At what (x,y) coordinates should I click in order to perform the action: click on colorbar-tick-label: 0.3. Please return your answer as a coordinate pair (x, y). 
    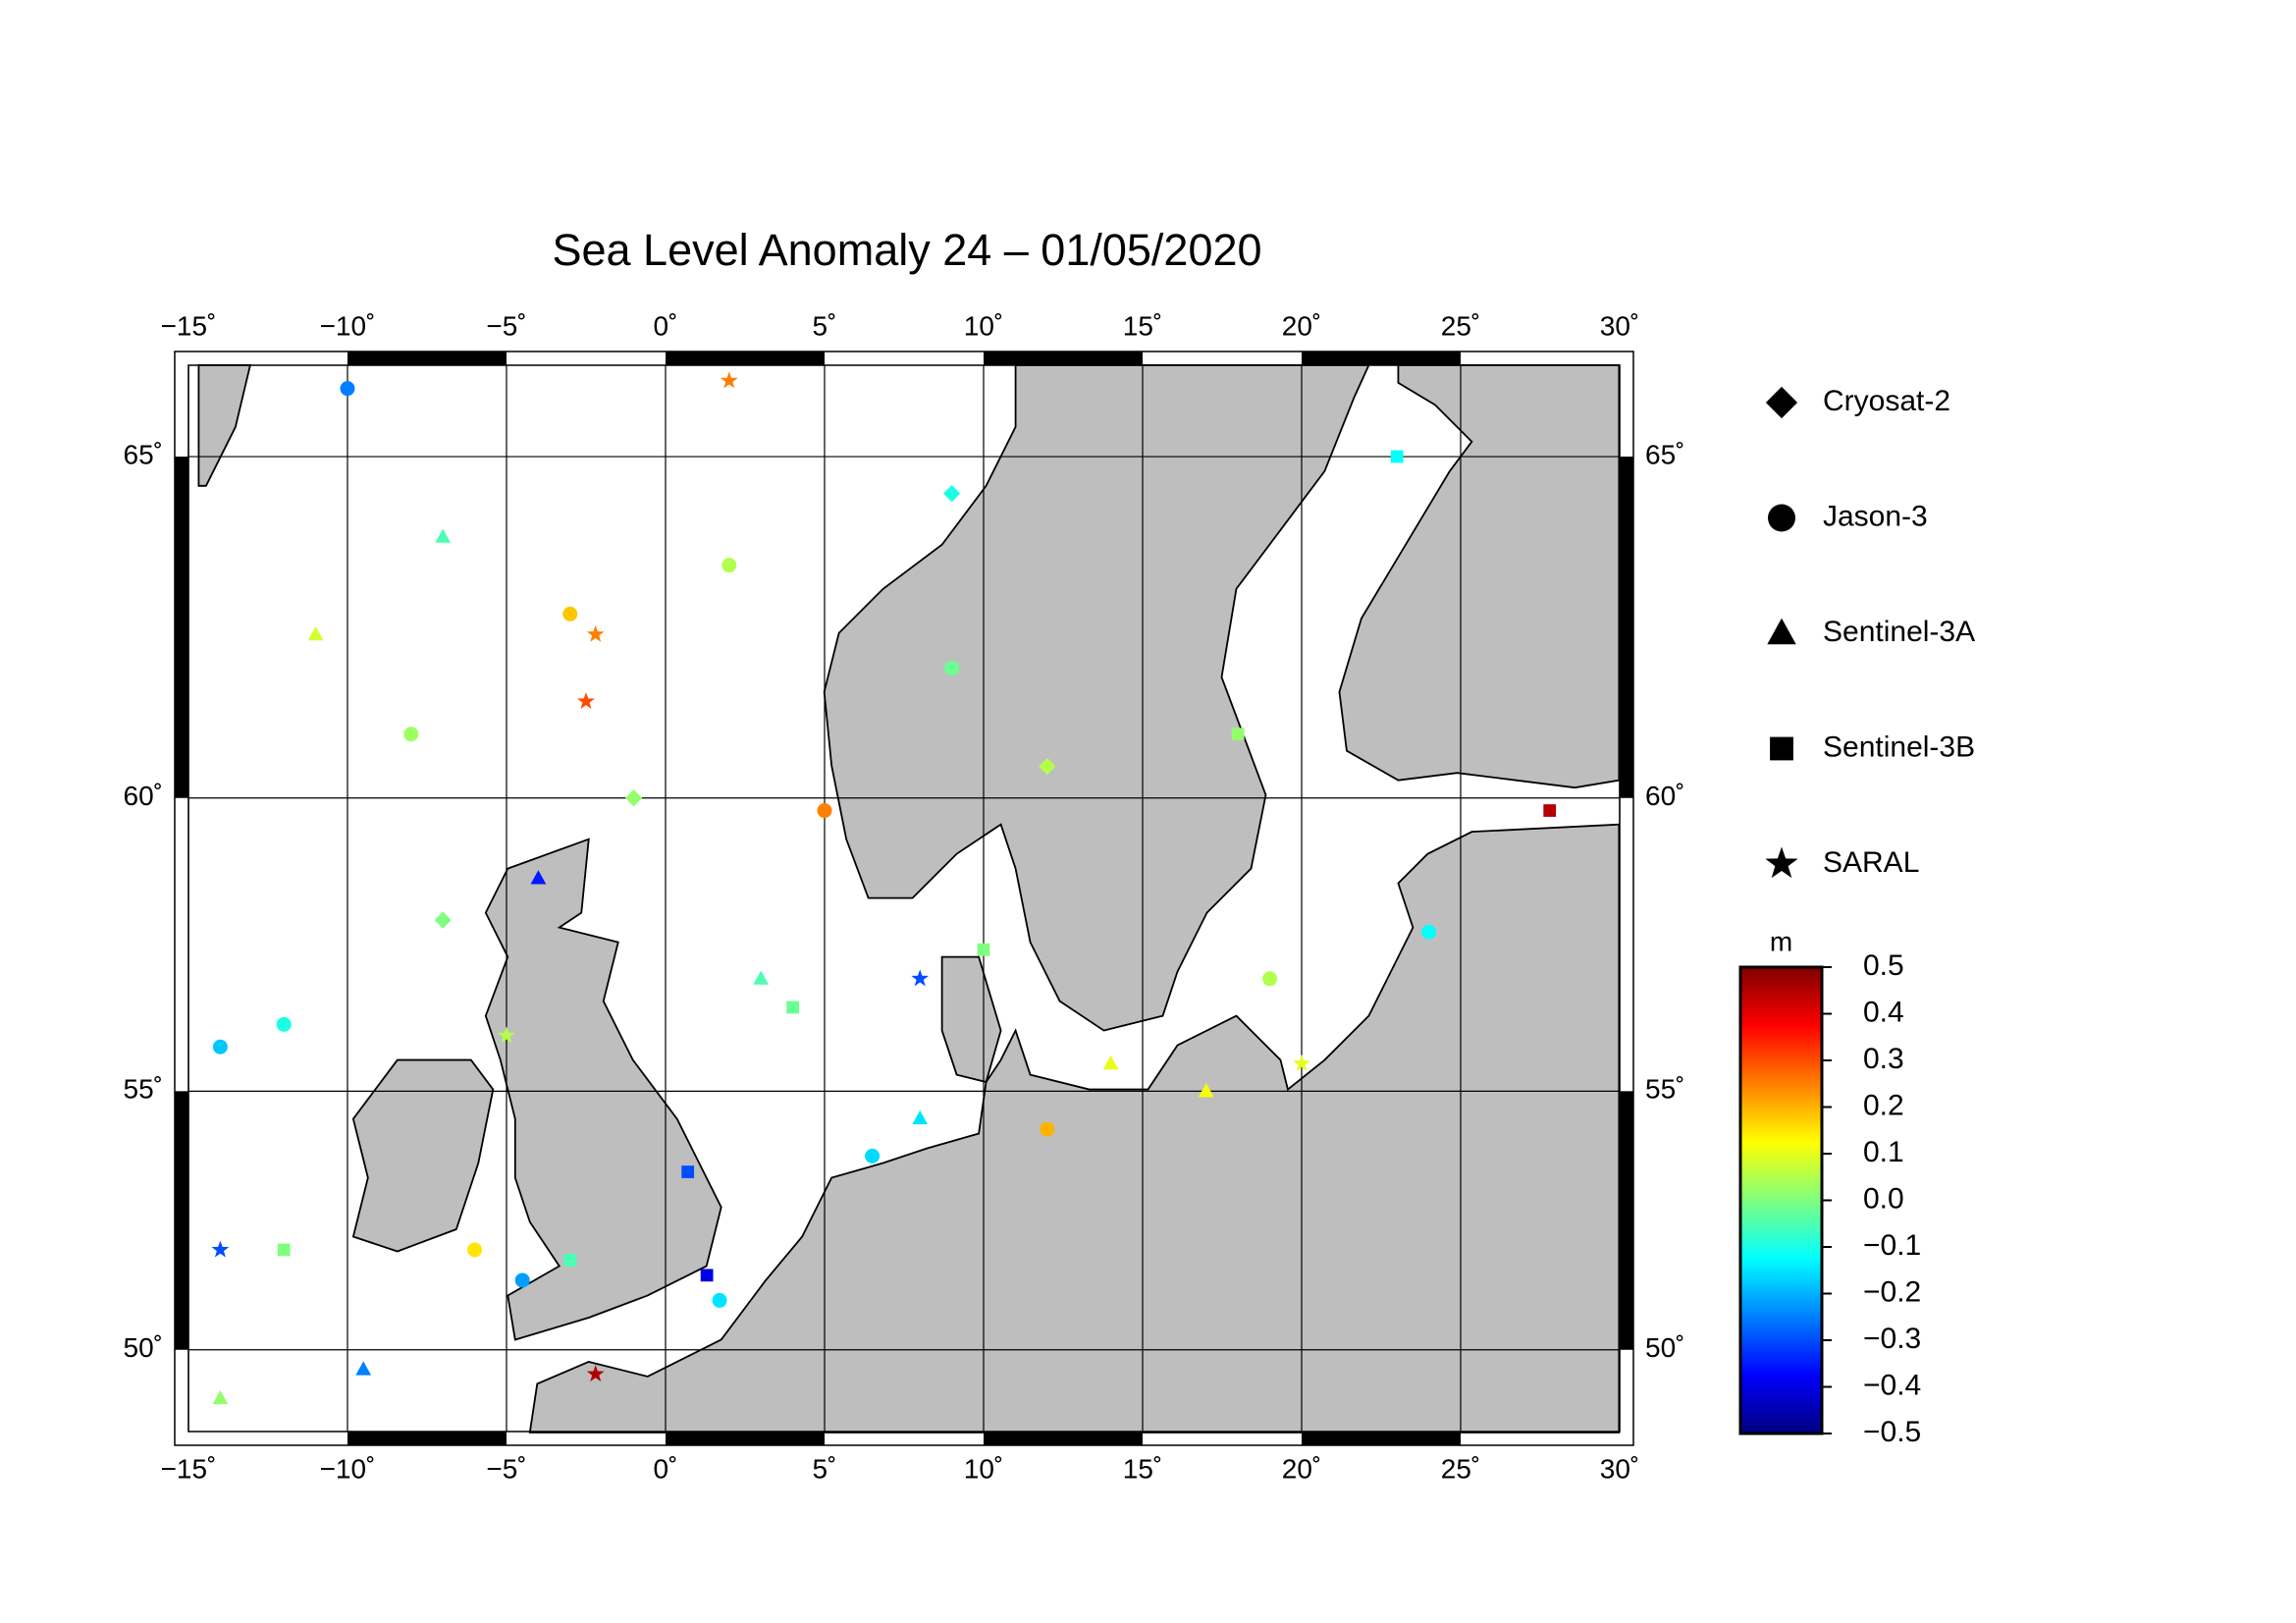
    Looking at the image, I should click on (1883, 1059).